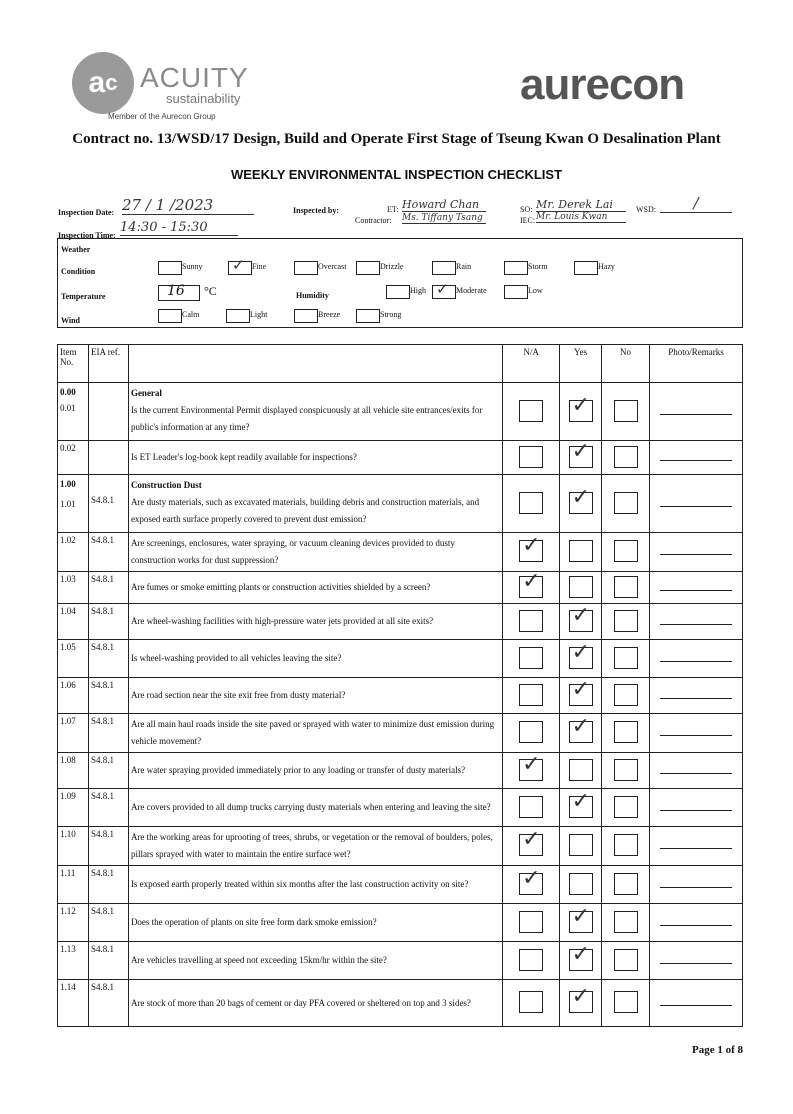  What do you see at coordinates (368, 268) in the screenshot?
I see `weather-checkbox-drizzle` at bounding box center [368, 268].